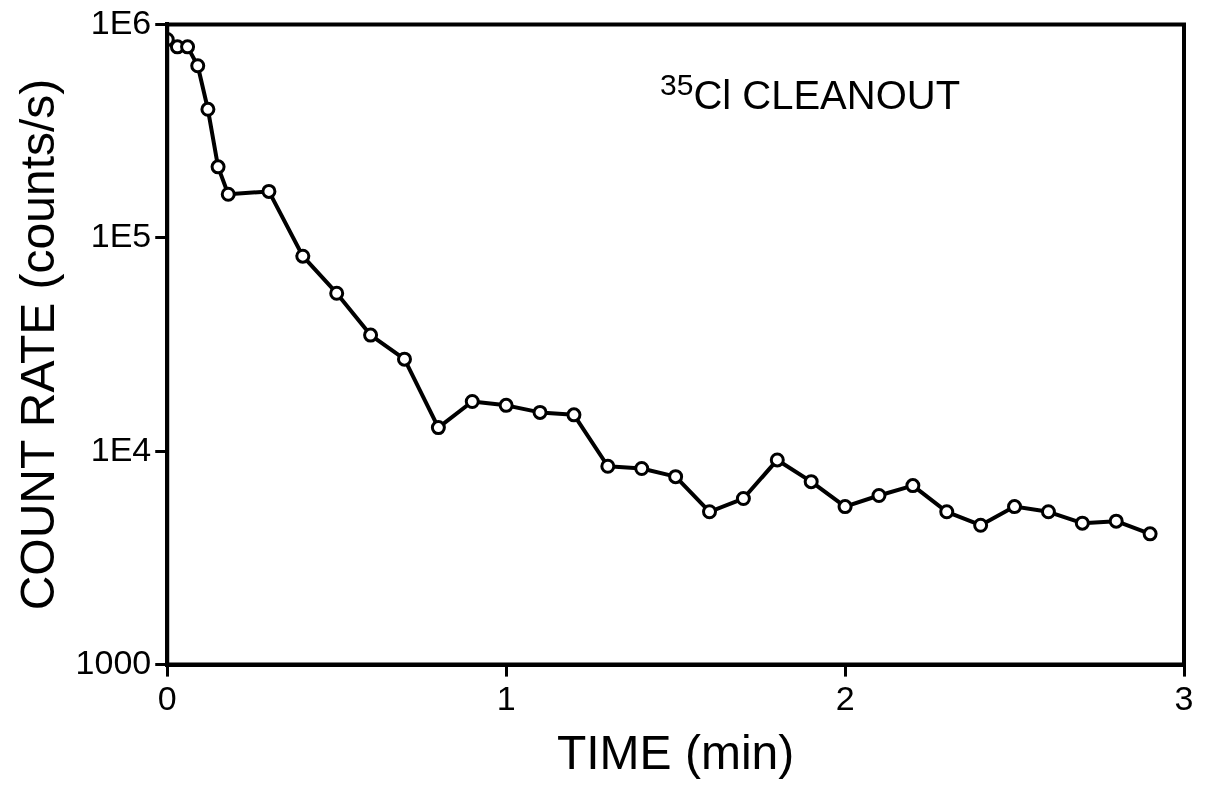 The width and height of the screenshot is (1206, 791). Describe the element at coordinates (1184, 698) in the screenshot. I see `x-tick-label: 3` at that location.